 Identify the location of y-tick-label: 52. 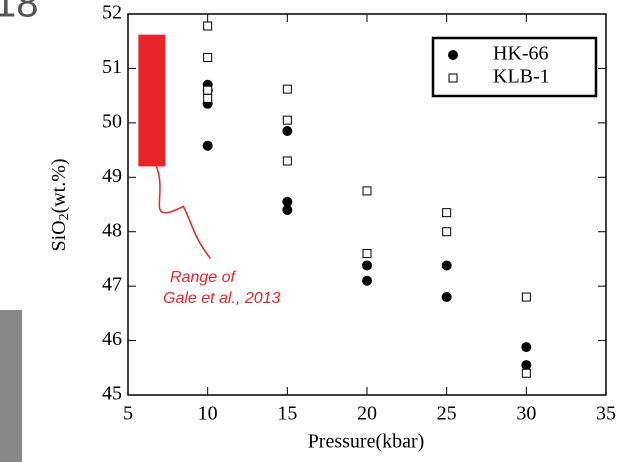
(112, 13).